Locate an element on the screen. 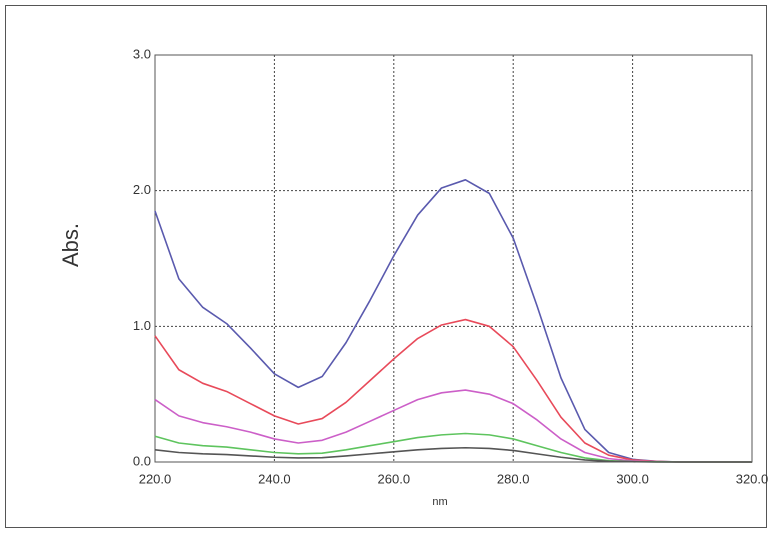 The width and height of the screenshot is (772, 534). y-tick-label: 1.0 is located at coordinates (142, 325).